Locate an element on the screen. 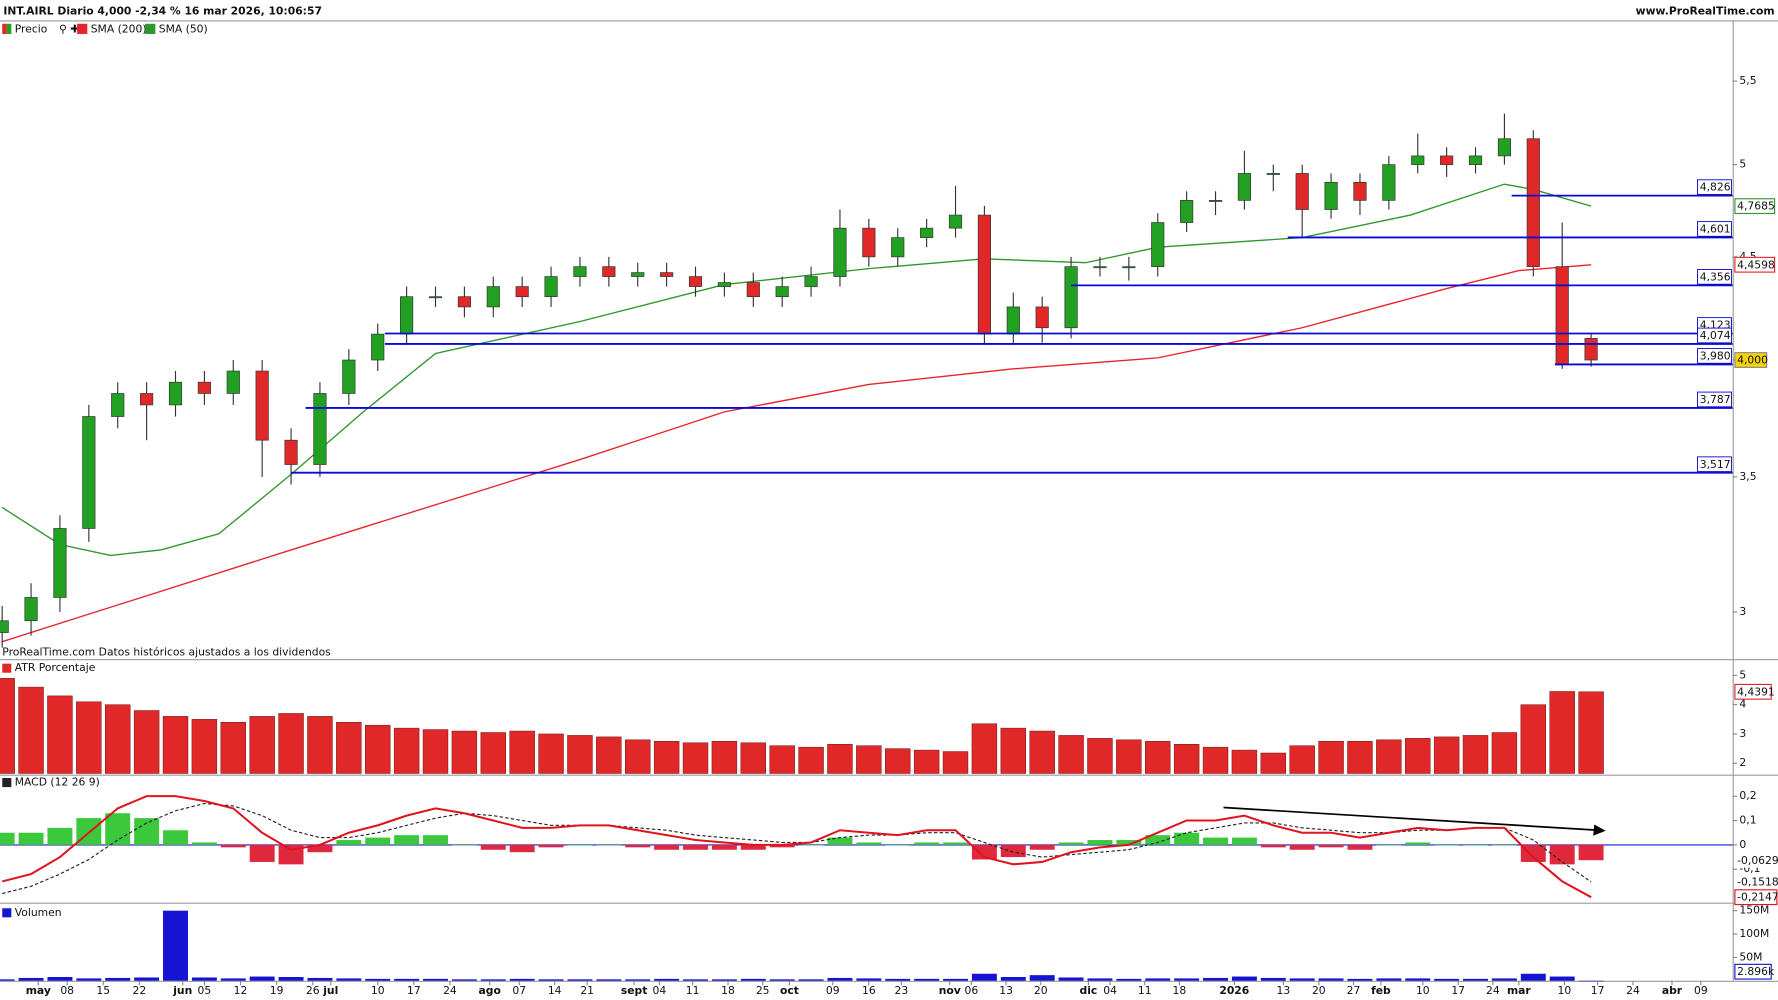 This screenshot has width=1778, height=1000. value-tag: -0,0629 is located at coordinates (1757, 860).